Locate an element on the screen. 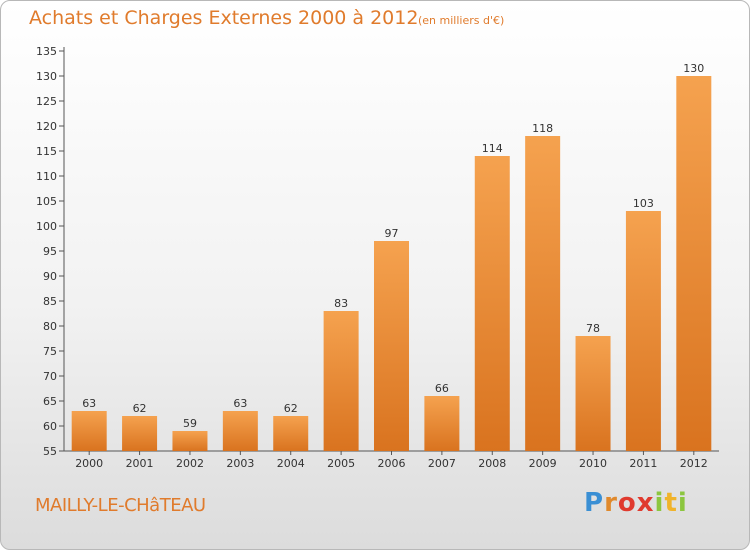 Image resolution: width=750 pixels, height=550 pixels. proxiti-logo: Proxiti is located at coordinates (636, 503).